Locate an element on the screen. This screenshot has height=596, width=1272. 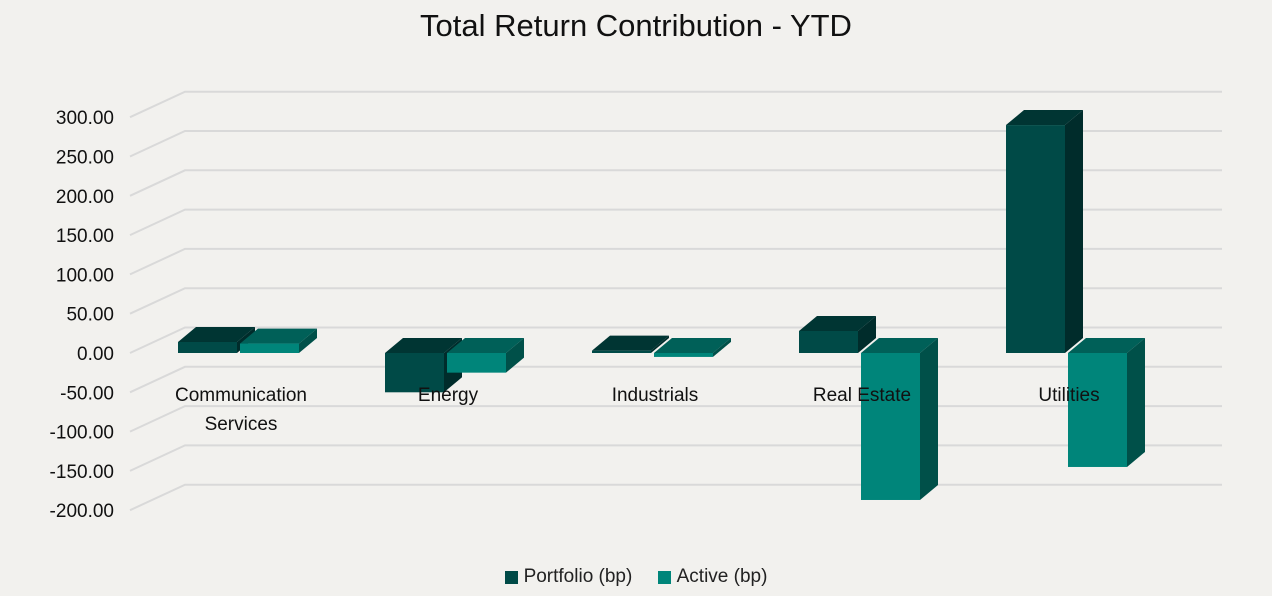
y-tick-label: 300.00 is located at coordinates (85, 118).